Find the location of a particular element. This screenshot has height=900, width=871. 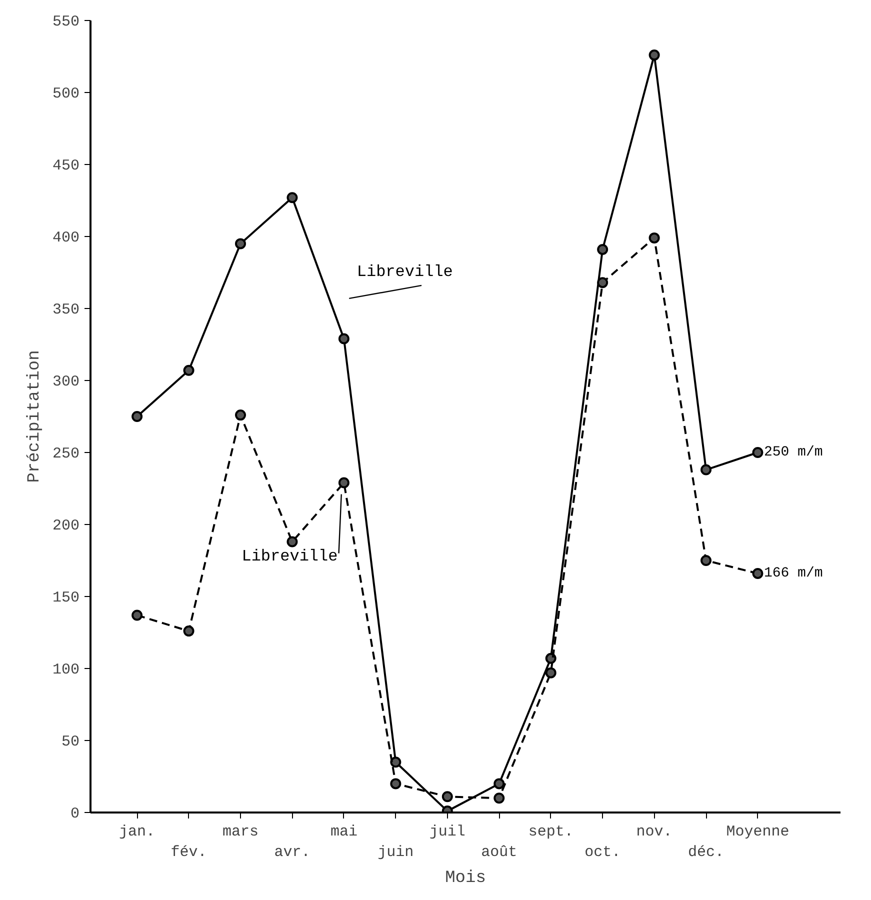

x-tick-label: mai is located at coordinates (344, 832).